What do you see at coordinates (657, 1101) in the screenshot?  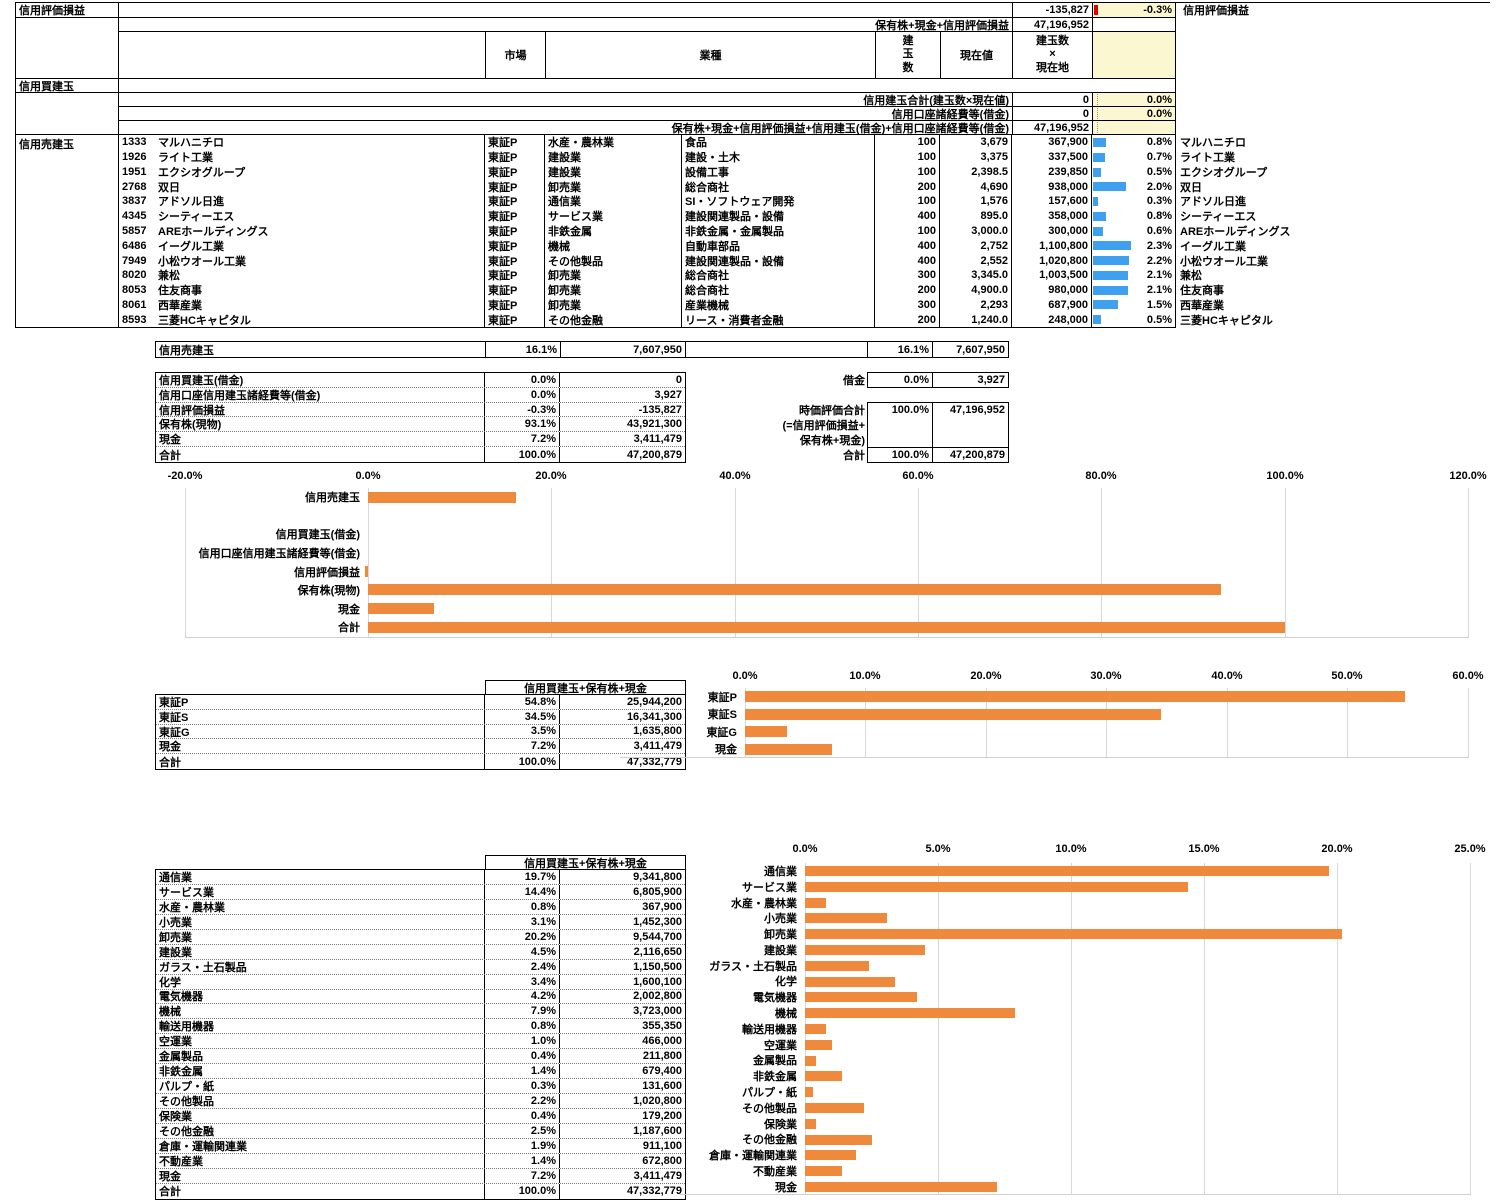 I see `row-value: 1,020,800` at bounding box center [657, 1101].